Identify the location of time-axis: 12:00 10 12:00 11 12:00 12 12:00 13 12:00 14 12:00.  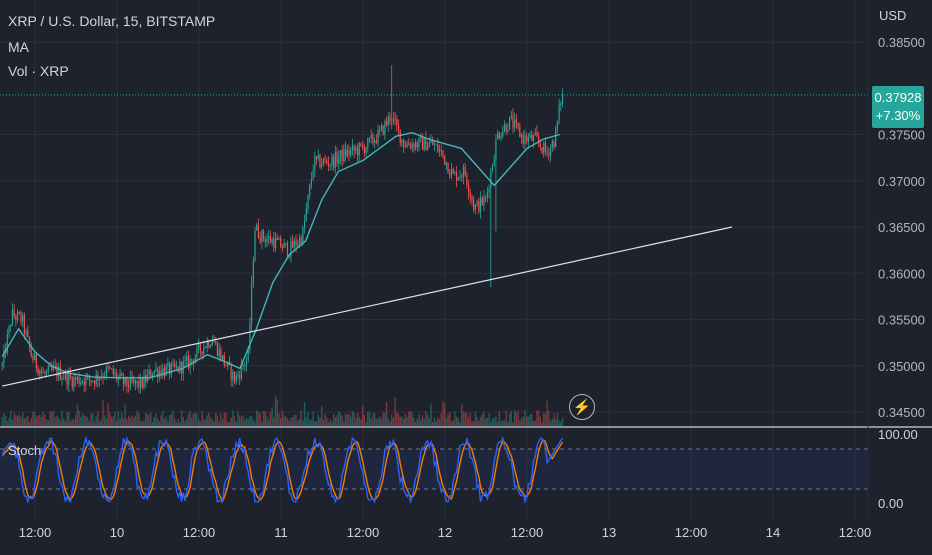
(445, 532).